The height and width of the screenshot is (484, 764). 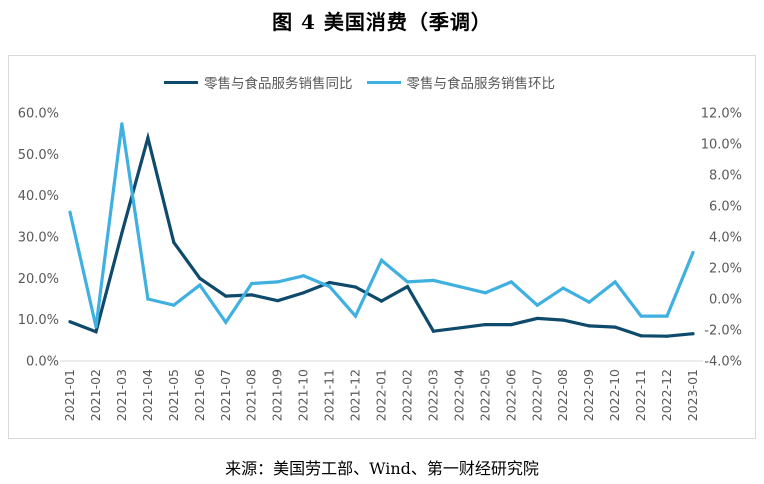 I want to click on x-tick-label: 2021-01, so click(x=69, y=395).